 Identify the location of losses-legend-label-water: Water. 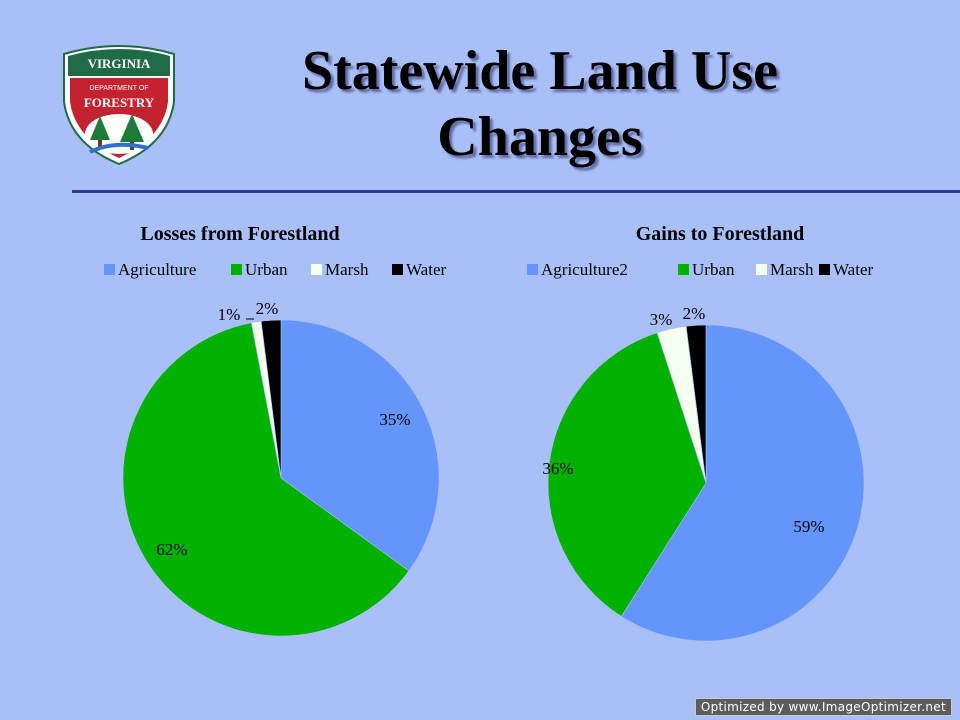
(426, 269).